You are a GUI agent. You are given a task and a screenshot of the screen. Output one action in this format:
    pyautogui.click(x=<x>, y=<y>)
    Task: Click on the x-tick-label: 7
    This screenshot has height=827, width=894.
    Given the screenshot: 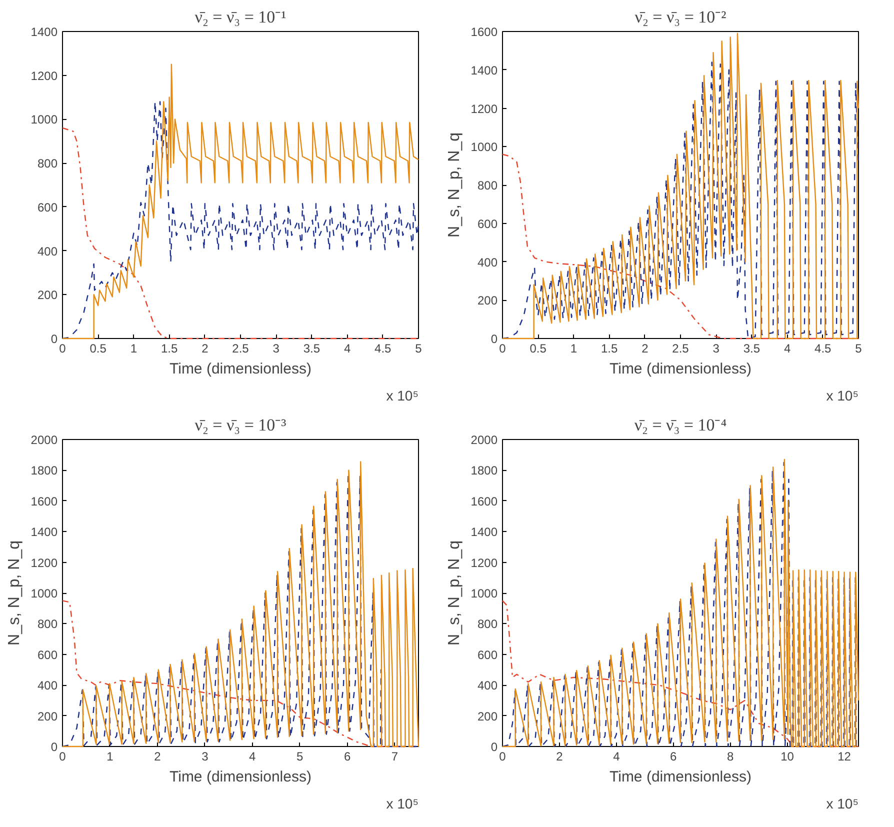 What is the action you would take?
    pyautogui.click(x=394, y=757)
    